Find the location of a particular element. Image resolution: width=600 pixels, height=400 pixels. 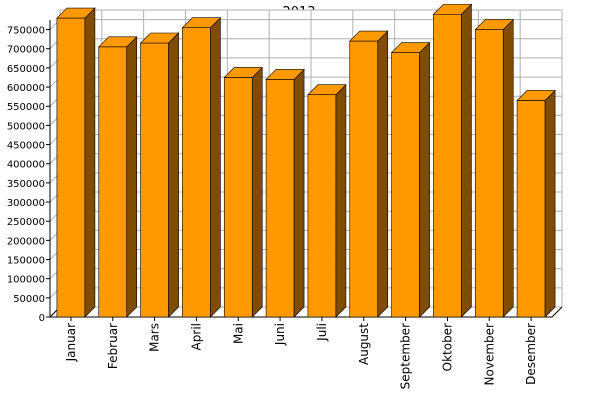

y-tick-label: 0 is located at coordinates (42, 318).